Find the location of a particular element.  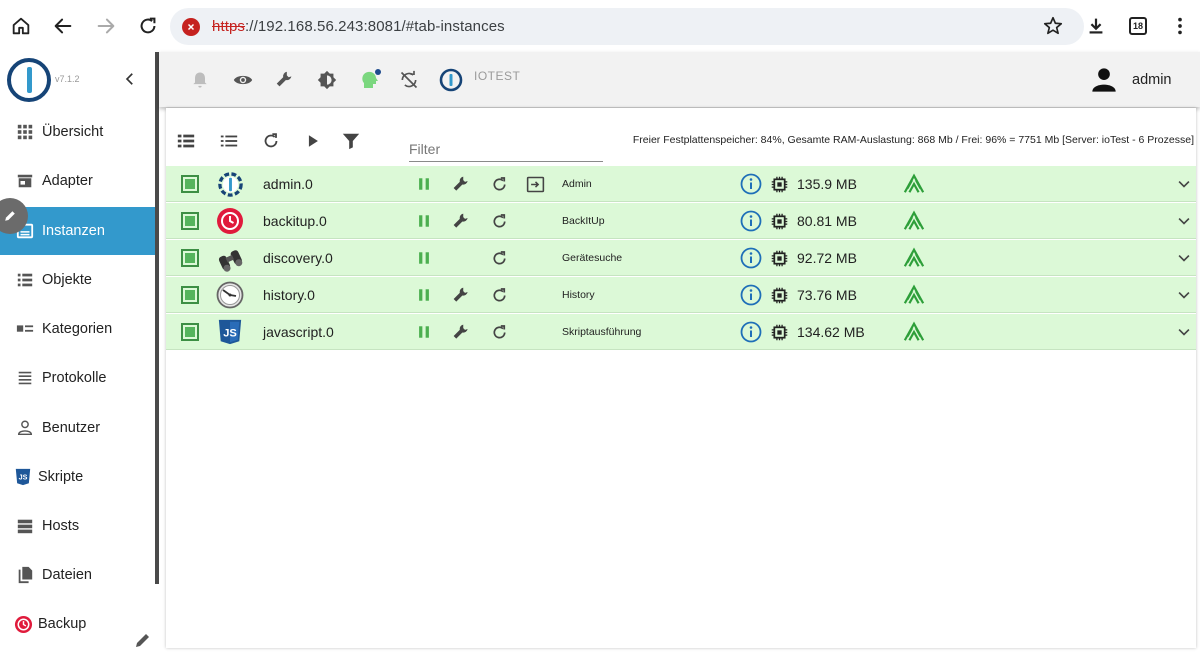

reload-icon is located at coordinates (148, 26).